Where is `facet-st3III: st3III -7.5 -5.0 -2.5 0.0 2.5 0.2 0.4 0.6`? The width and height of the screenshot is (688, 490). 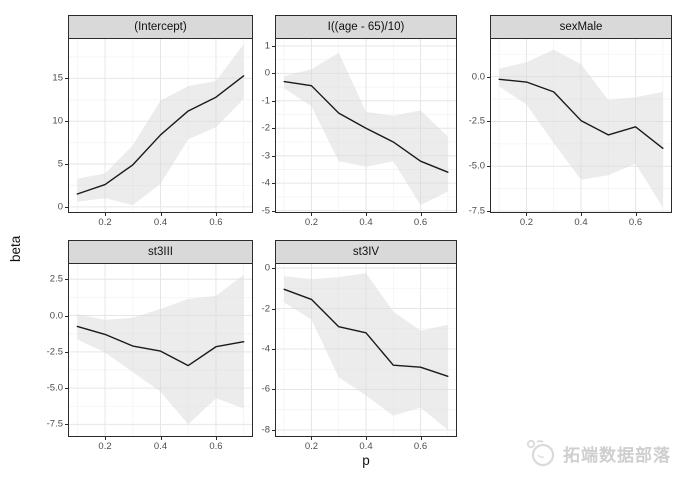 facet-st3III: st3III -7.5 -5.0 -2.5 0.0 2.5 0.2 0.4 0.6 is located at coordinates (150, 346).